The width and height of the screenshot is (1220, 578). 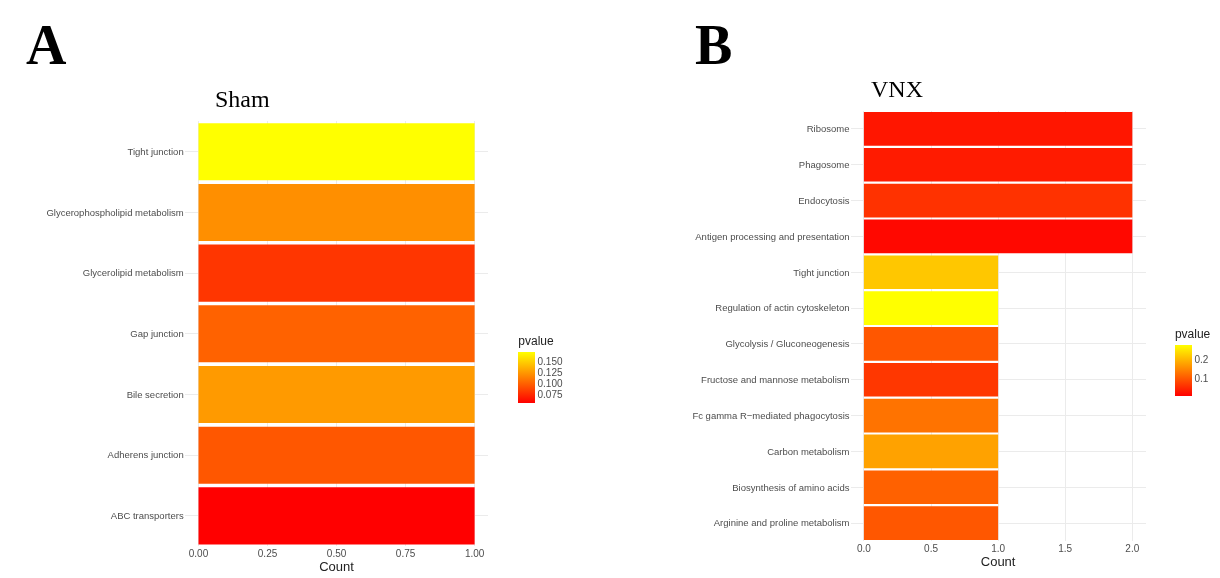 I want to click on y-tick-label: Carbon metabolism, so click(x=808, y=451).